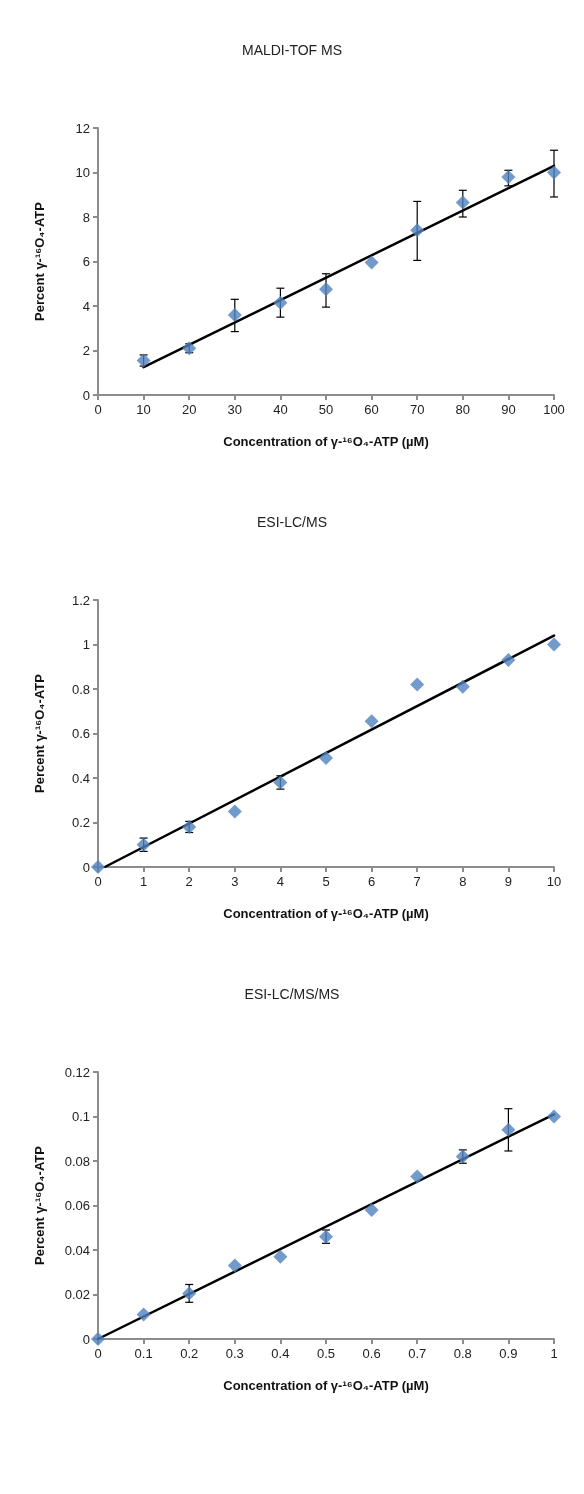 This screenshot has width=584, height=1494. What do you see at coordinates (417, 1353) in the screenshot?
I see `x-tick-label: 0.7` at bounding box center [417, 1353].